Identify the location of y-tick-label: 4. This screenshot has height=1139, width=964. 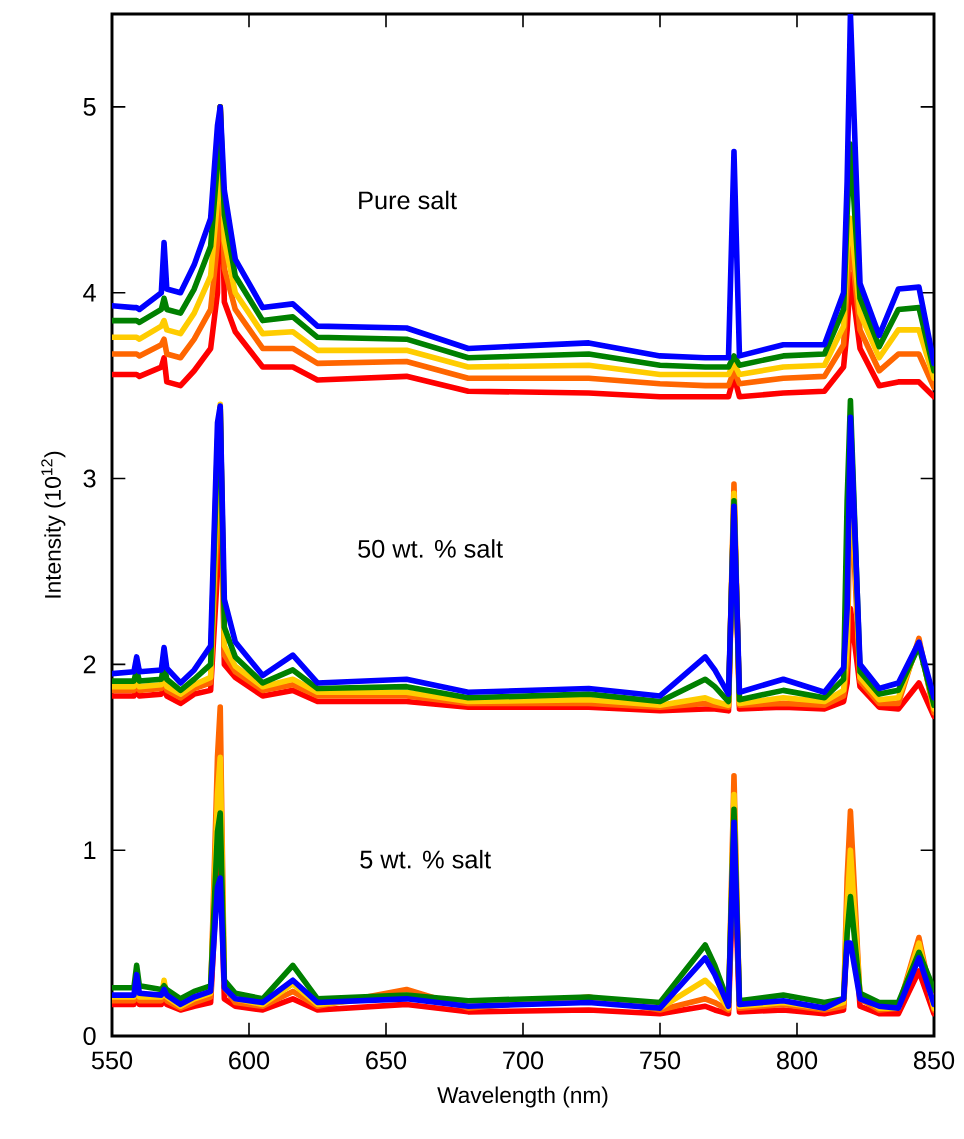
(90, 293).